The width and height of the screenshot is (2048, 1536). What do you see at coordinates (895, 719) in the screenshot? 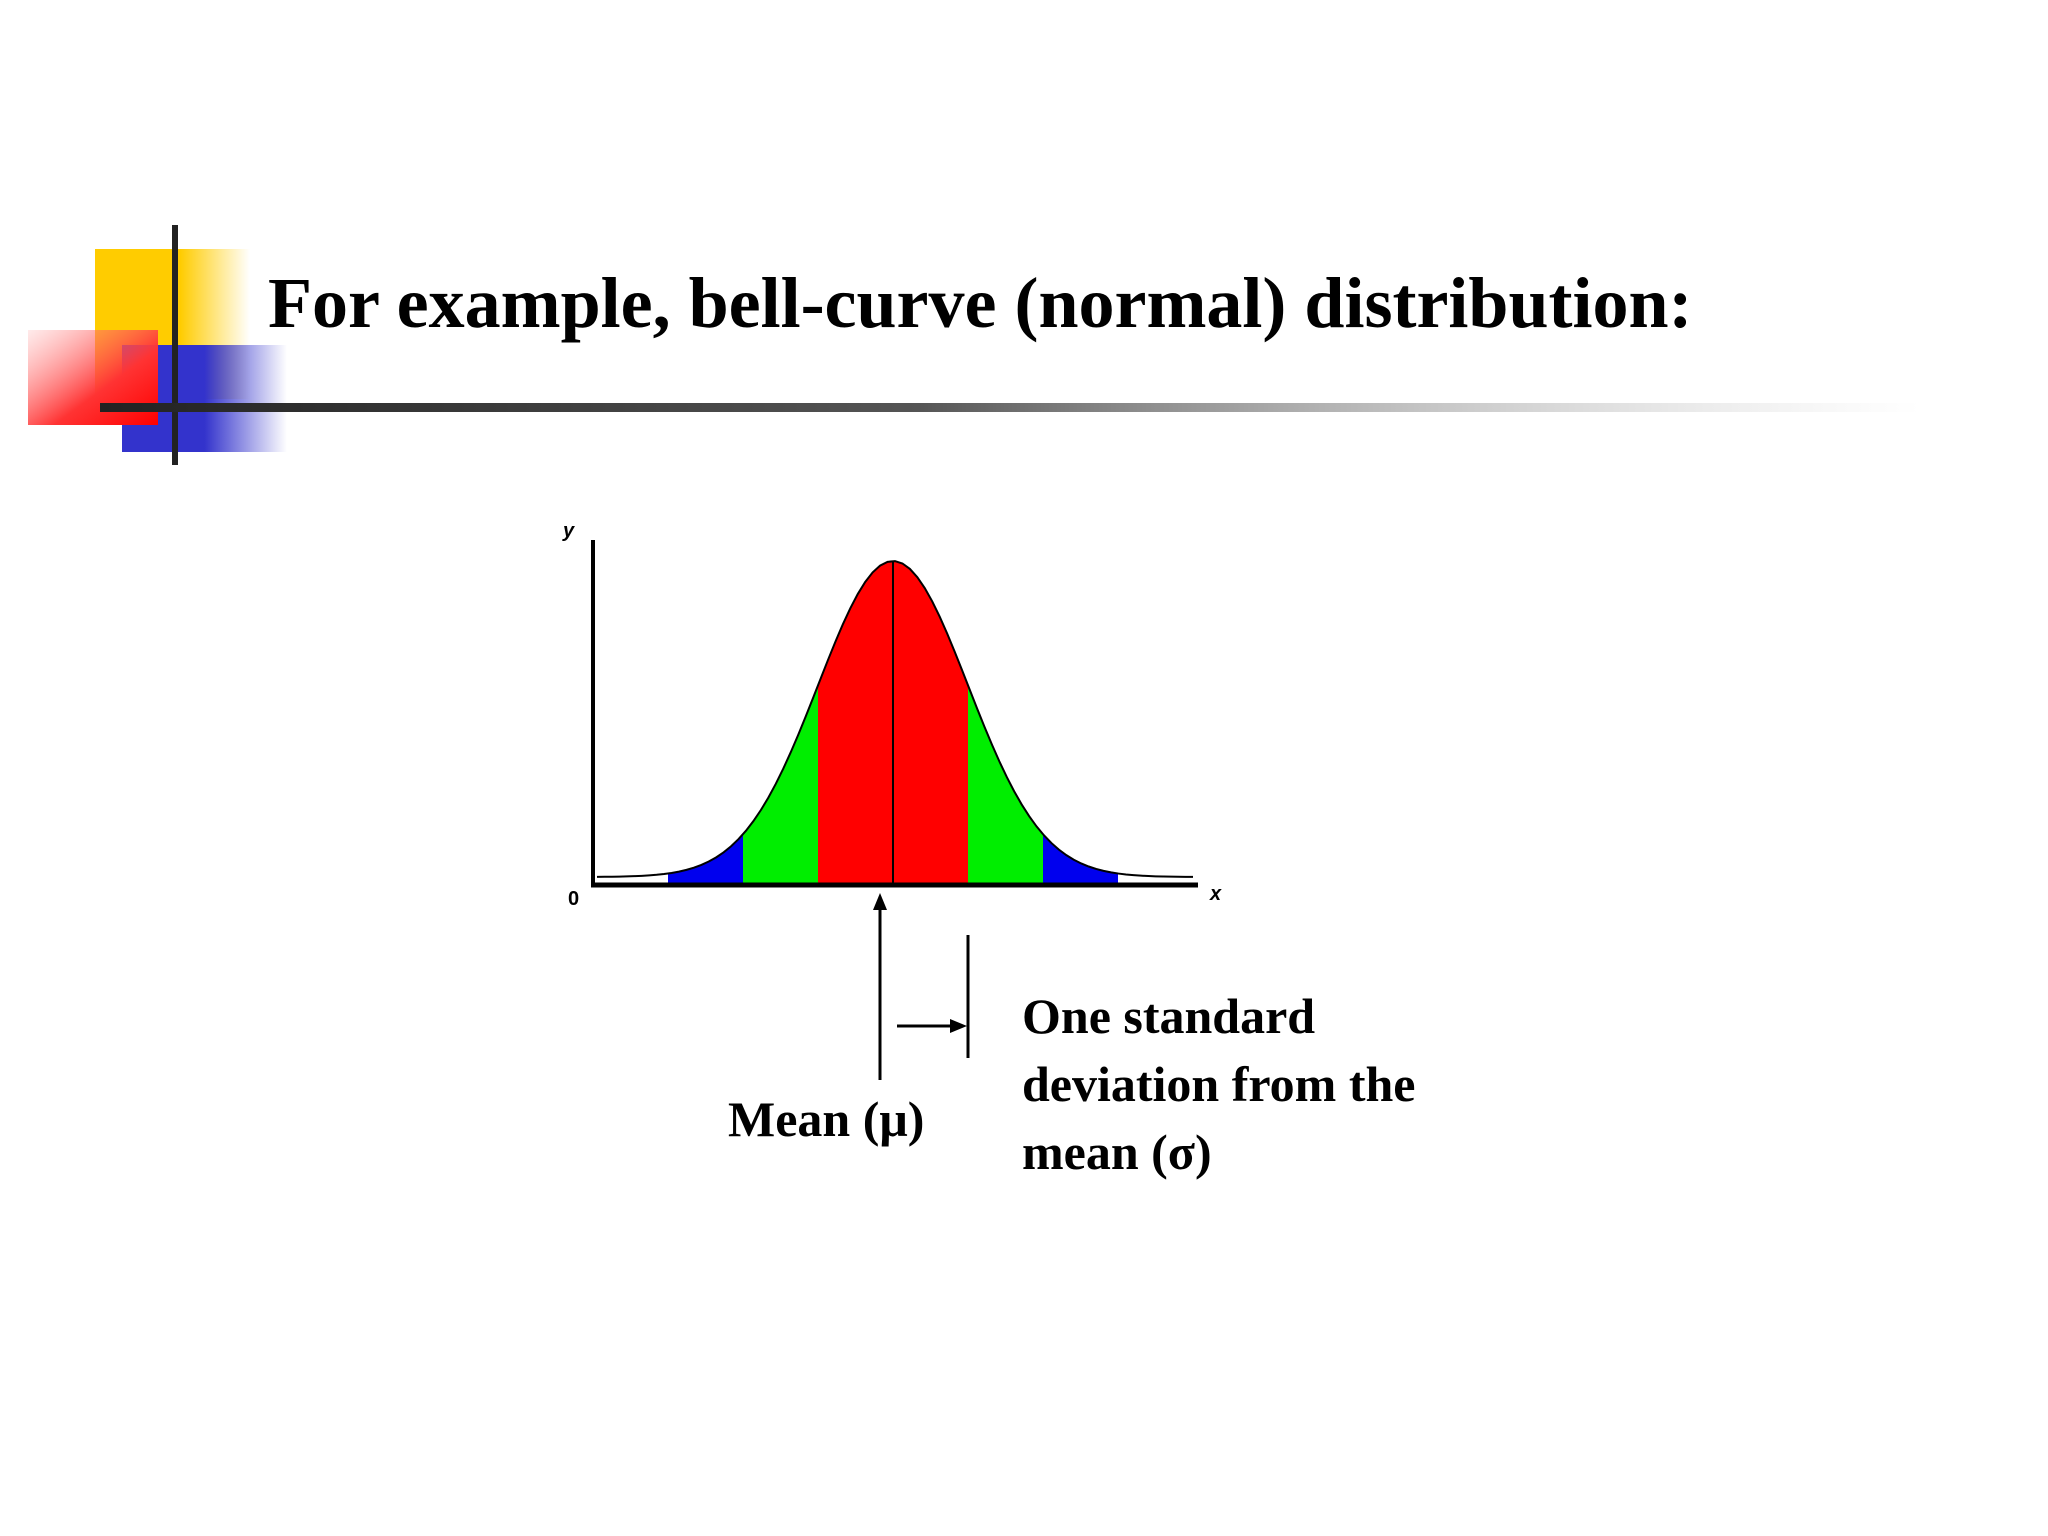
I see `bell-curve-line` at bounding box center [895, 719].